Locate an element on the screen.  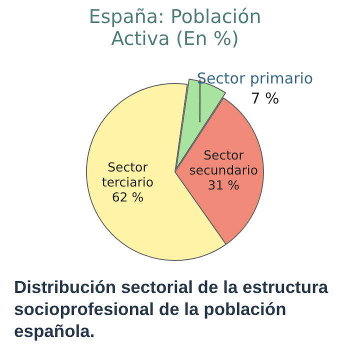
data-label: 31 % is located at coordinates (224, 184).